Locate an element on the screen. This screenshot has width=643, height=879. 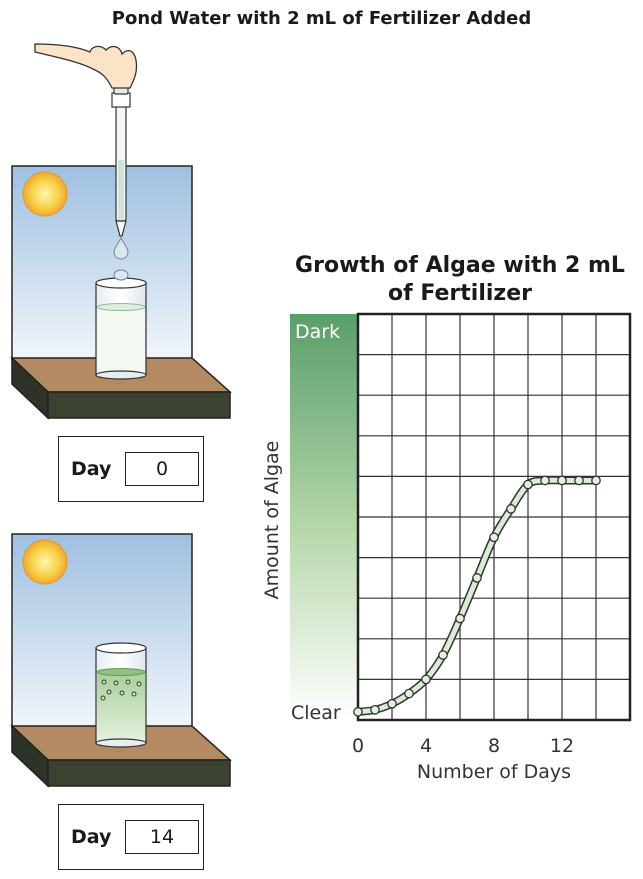
page-title: Pond Water with 2 mL of Fertilizer Added is located at coordinates (321, 18).